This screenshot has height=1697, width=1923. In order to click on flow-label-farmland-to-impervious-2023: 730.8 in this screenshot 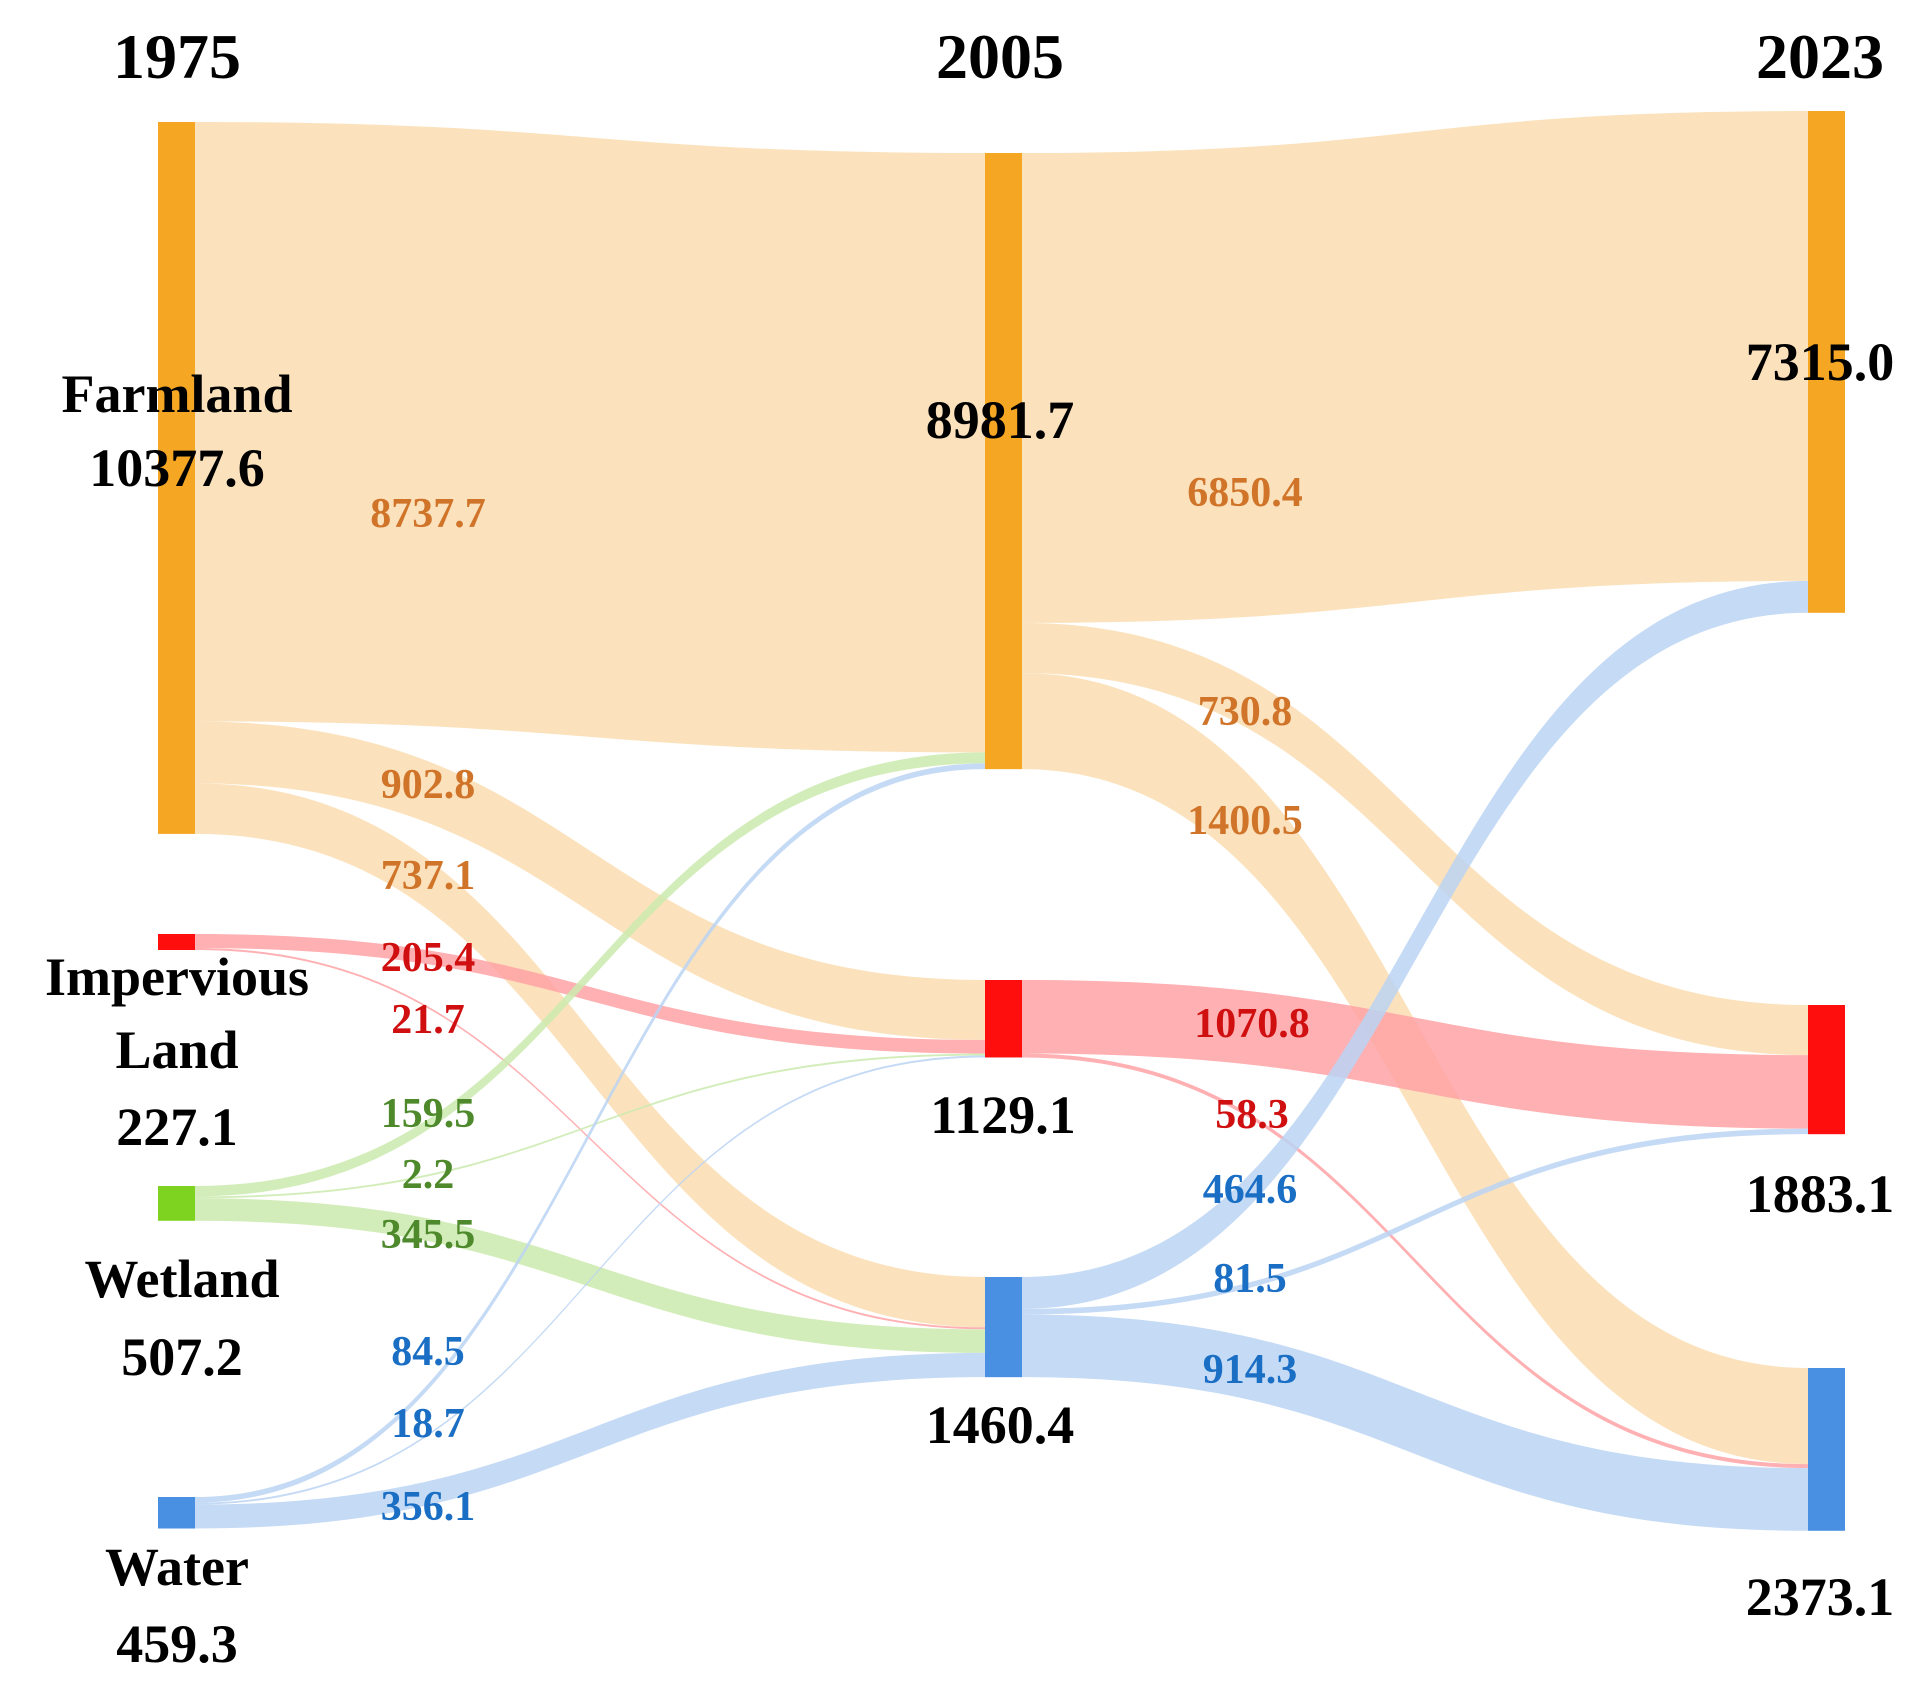, I will do `click(1245, 712)`.